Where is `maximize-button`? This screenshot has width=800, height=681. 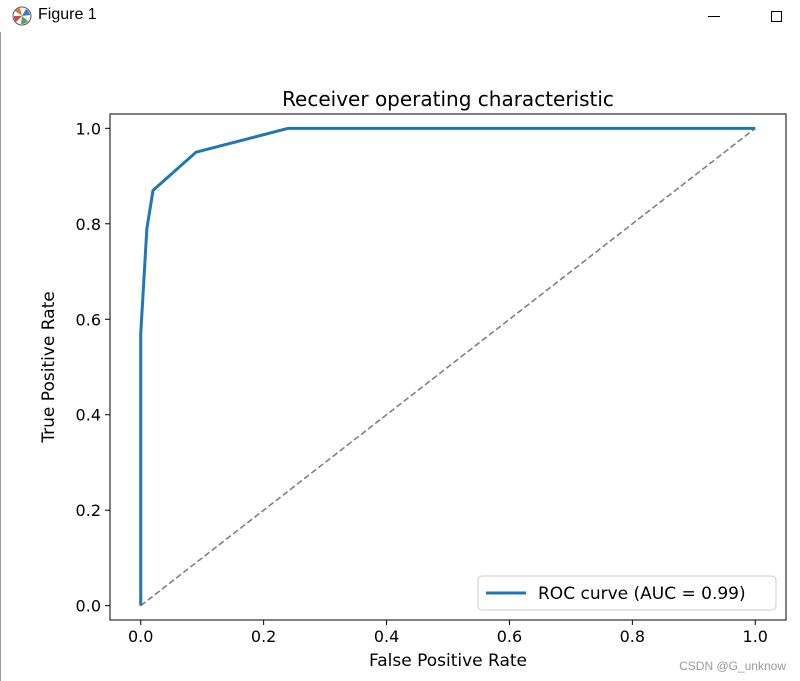 maximize-button is located at coordinates (776, 16).